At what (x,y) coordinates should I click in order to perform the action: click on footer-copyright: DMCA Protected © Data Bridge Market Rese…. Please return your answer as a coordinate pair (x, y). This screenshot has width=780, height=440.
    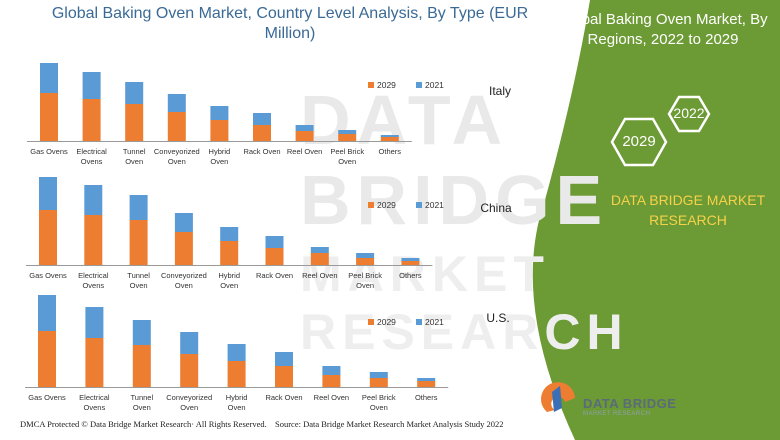
    Looking at the image, I should click on (143, 424).